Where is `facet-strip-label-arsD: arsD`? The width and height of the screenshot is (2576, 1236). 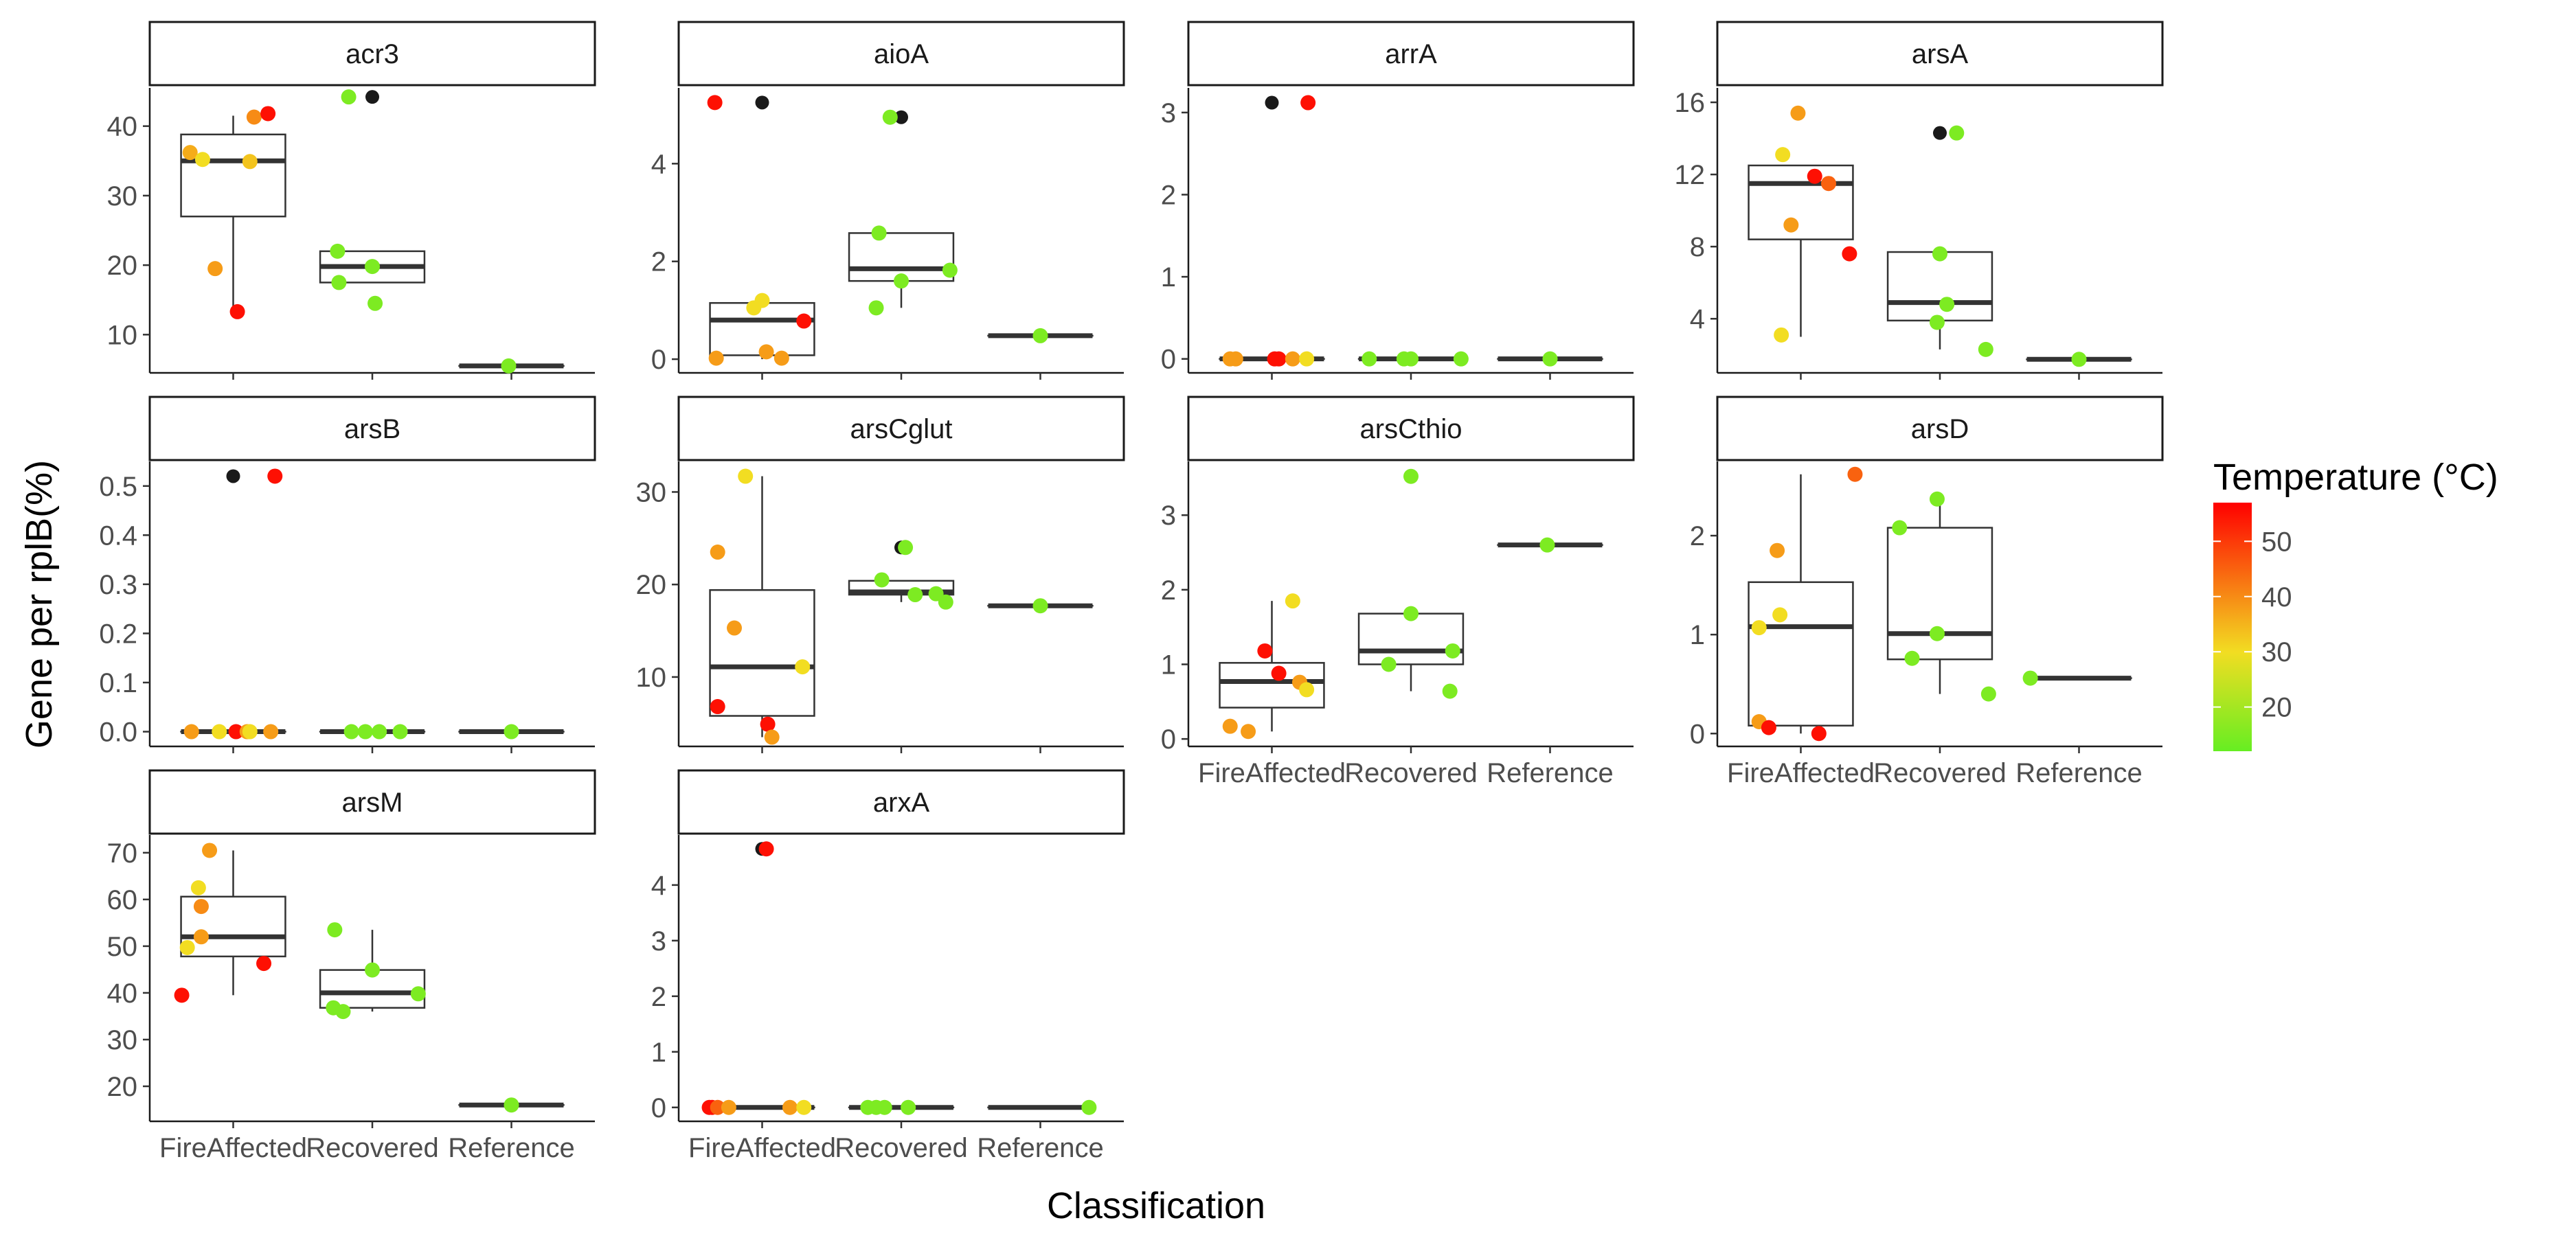 facet-strip-label-arsD: arsD is located at coordinates (1940, 429).